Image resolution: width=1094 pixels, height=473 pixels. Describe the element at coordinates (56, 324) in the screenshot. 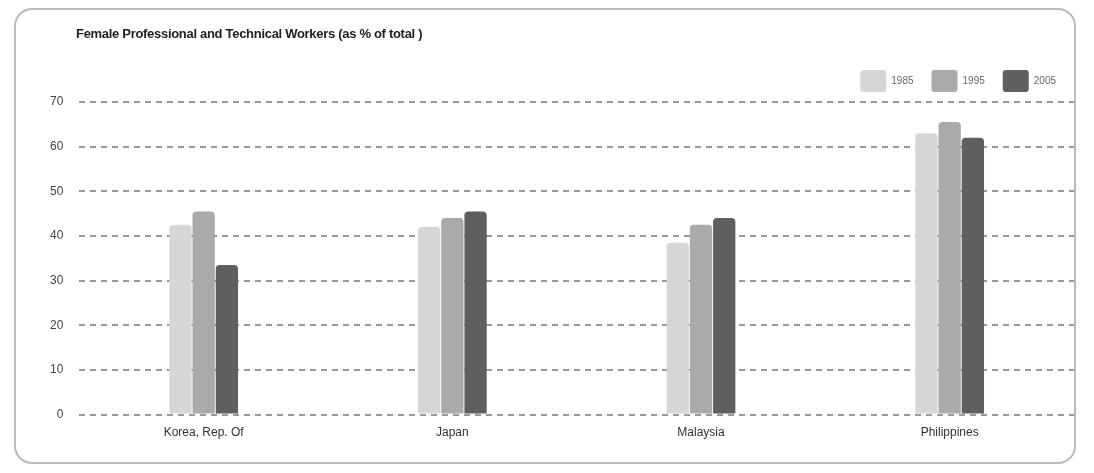

I see `y-tick-label: 20` at that location.